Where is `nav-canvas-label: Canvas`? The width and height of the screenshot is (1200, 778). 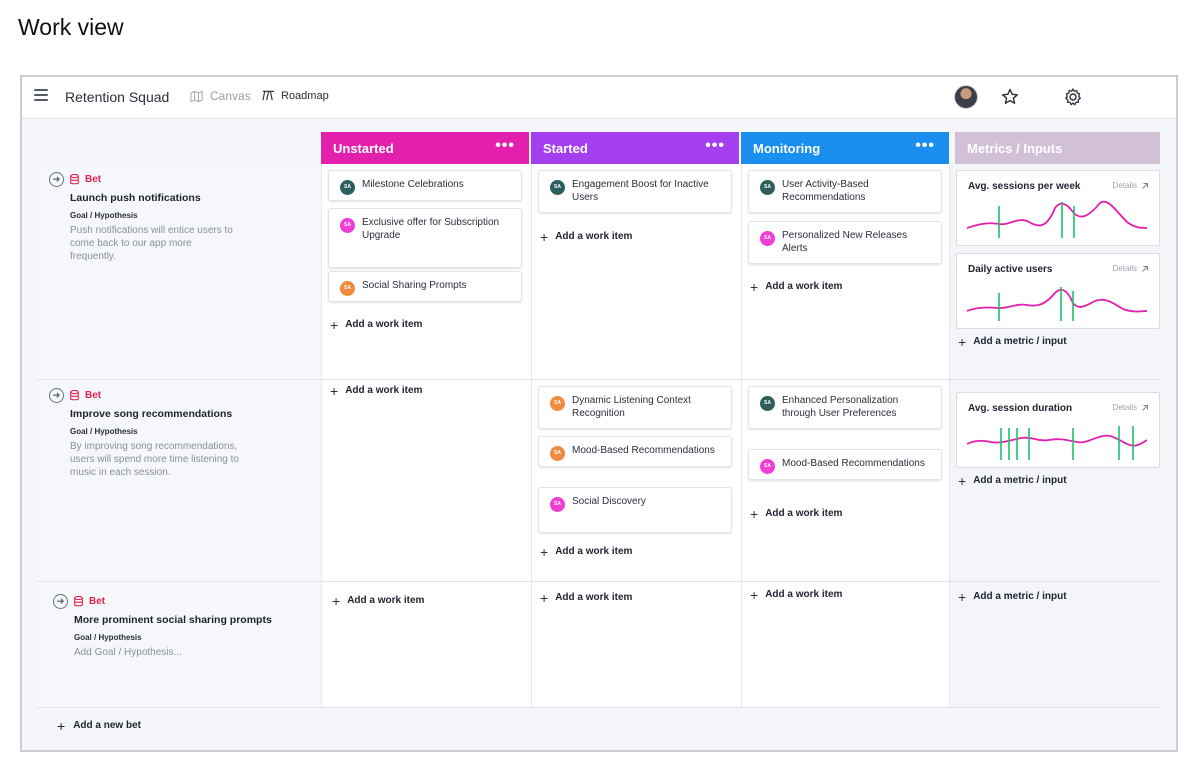
nav-canvas-label: Canvas is located at coordinates (230, 96).